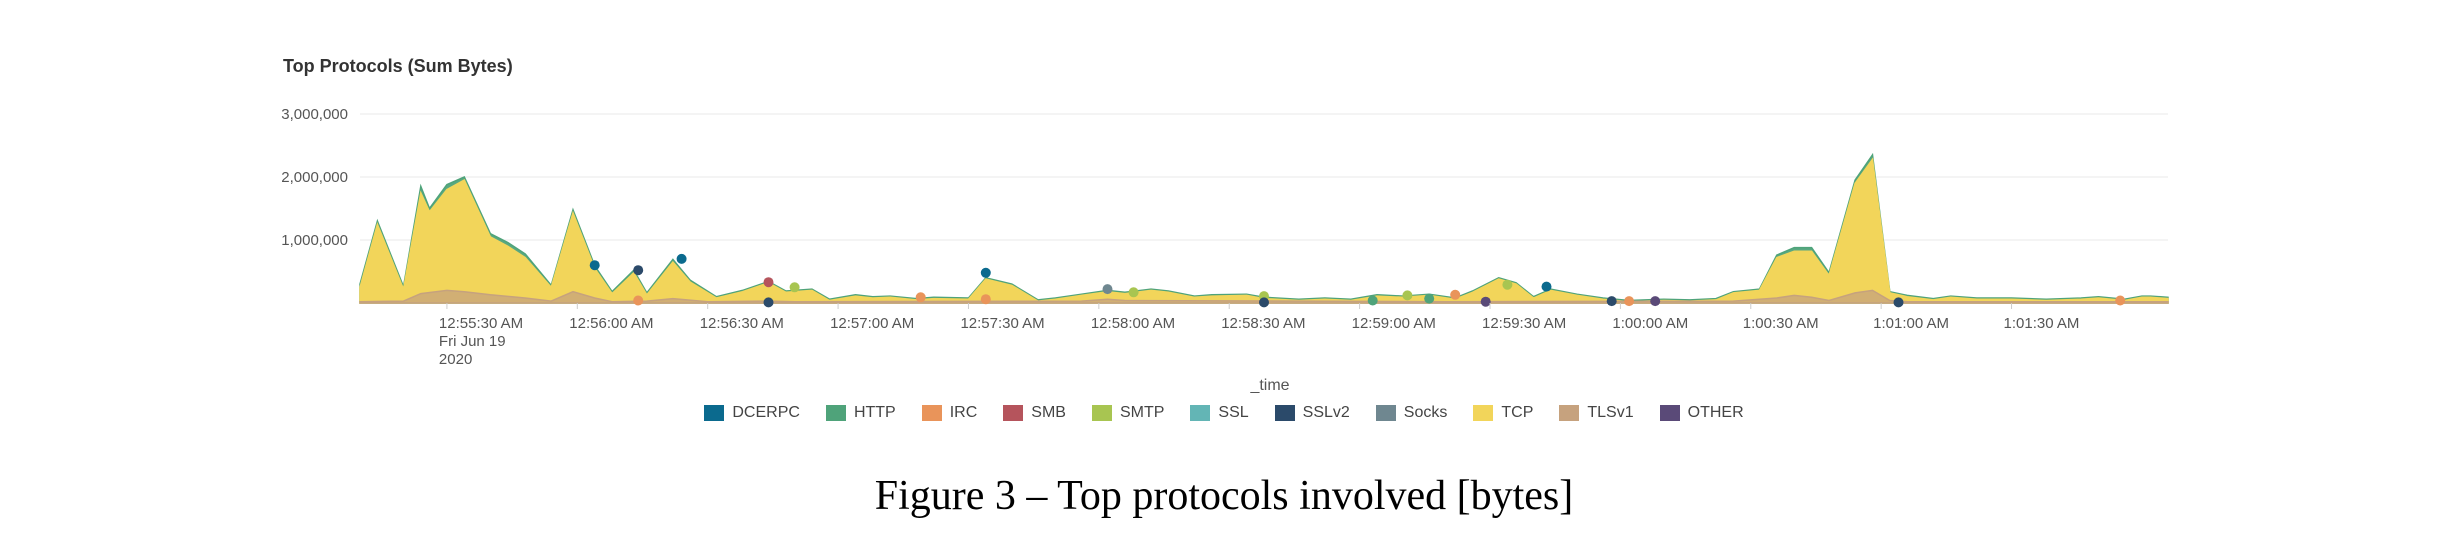  I want to click on legend-label: HTTP, so click(874, 412).